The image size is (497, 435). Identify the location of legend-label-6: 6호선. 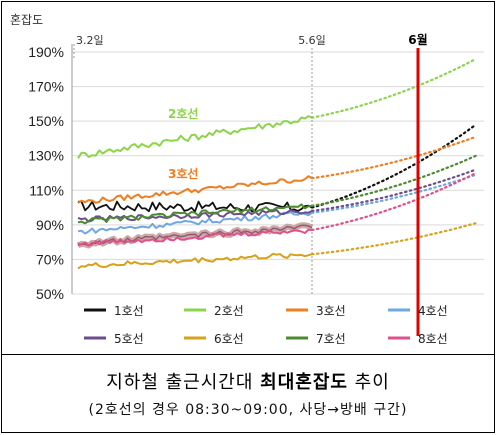
(229, 339).